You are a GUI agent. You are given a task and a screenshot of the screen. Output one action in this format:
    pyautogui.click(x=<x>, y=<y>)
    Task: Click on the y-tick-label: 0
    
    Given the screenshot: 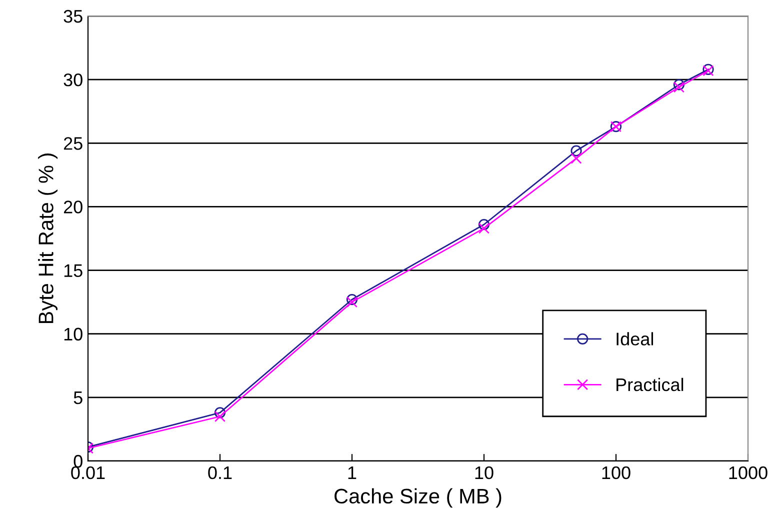 What is the action you would take?
    pyautogui.click(x=78, y=461)
    